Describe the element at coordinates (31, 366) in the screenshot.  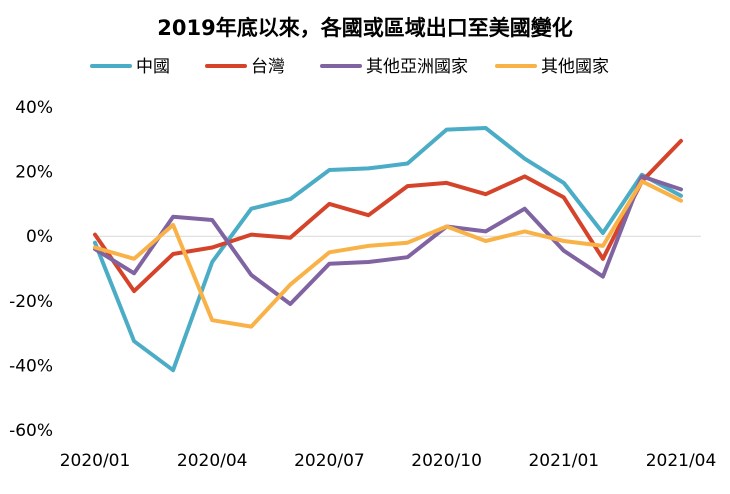
I see `y-tick-label: -40%` at that location.